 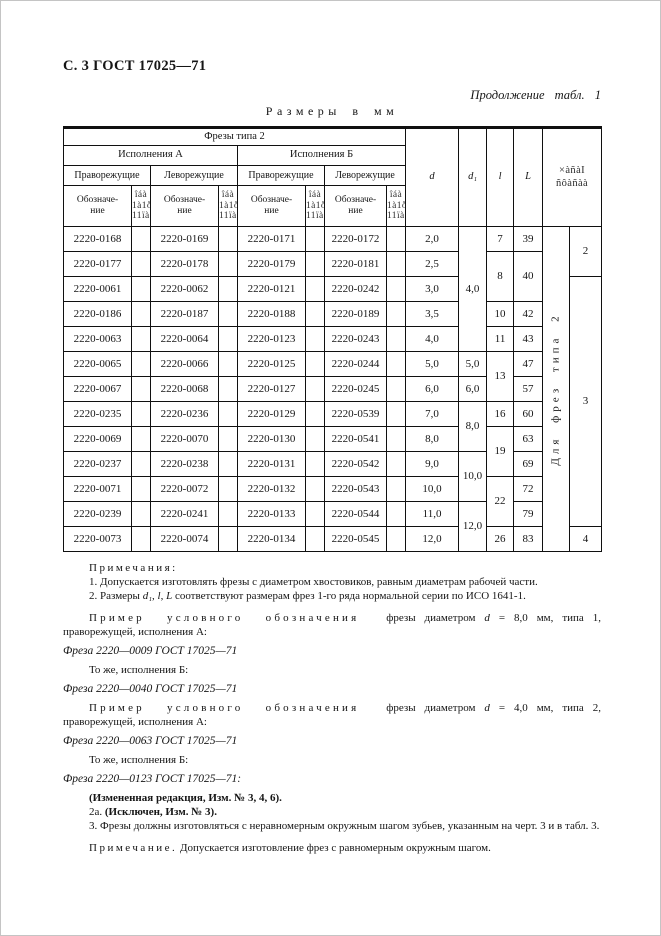 What do you see at coordinates (157, 596) in the screenshot?
I see `note-2-vars: d₁, l, L` at bounding box center [157, 596].